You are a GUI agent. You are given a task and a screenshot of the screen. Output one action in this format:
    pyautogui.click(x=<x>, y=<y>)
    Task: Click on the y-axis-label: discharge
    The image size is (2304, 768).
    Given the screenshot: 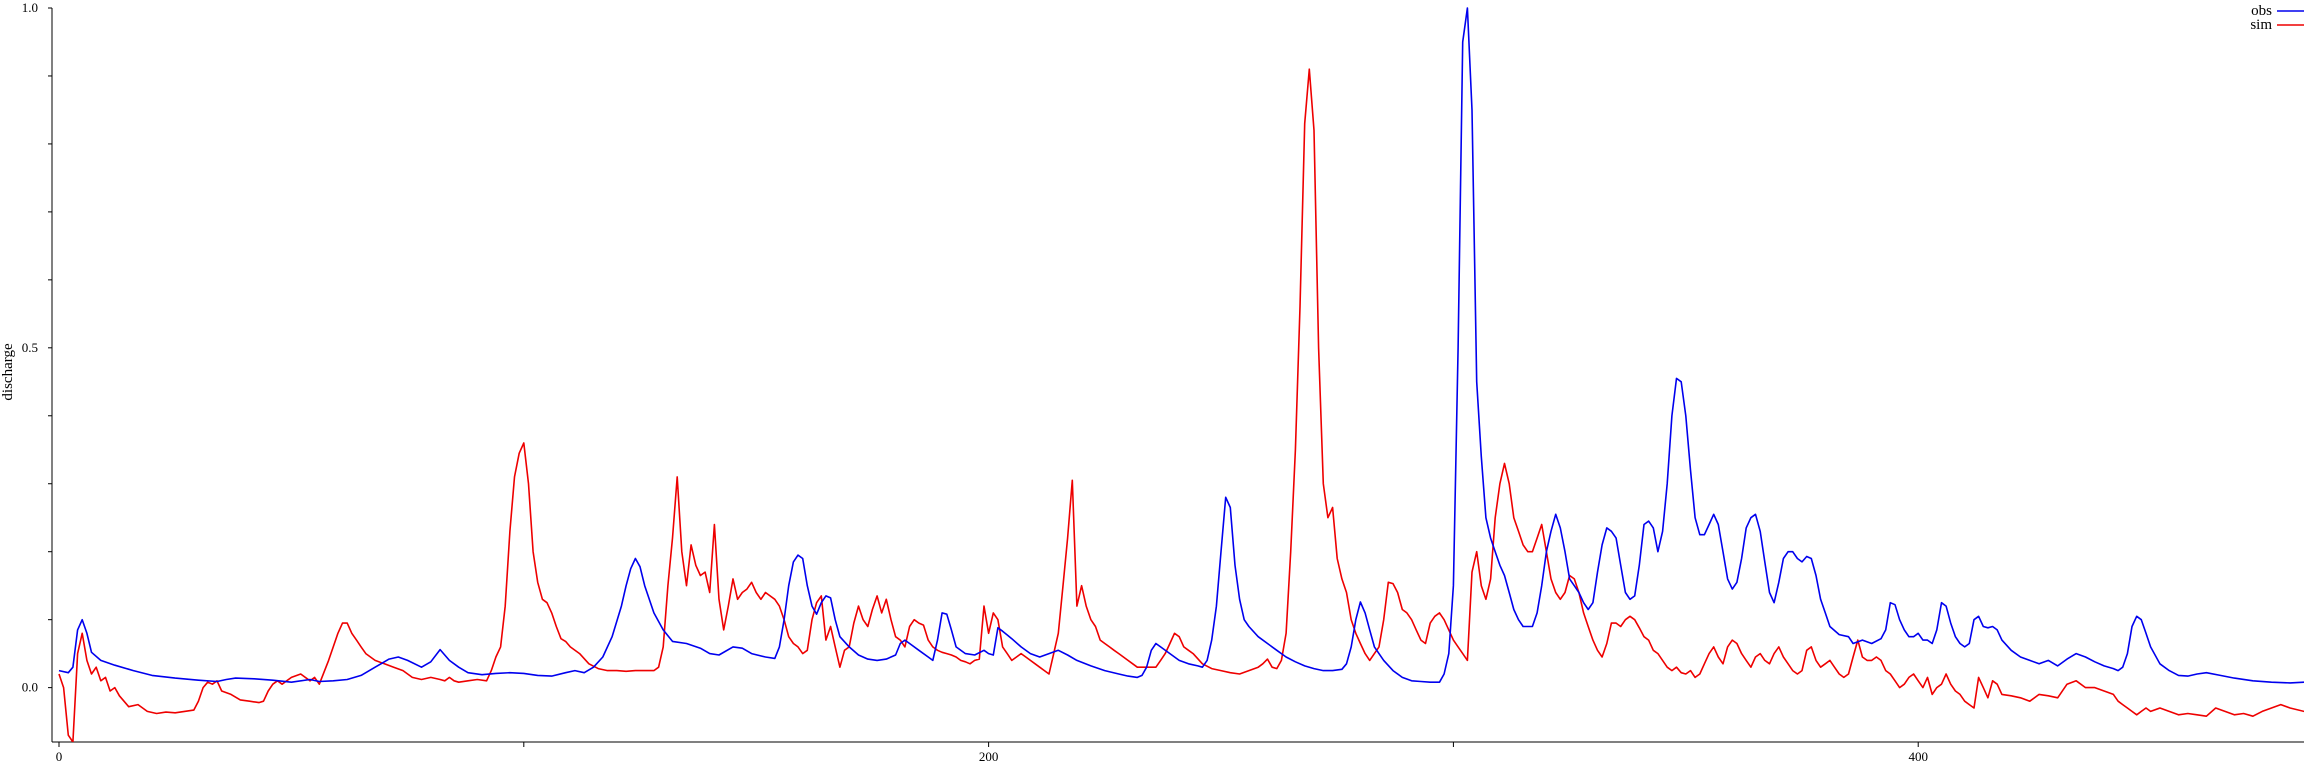 What is the action you would take?
    pyautogui.click(x=8, y=372)
    